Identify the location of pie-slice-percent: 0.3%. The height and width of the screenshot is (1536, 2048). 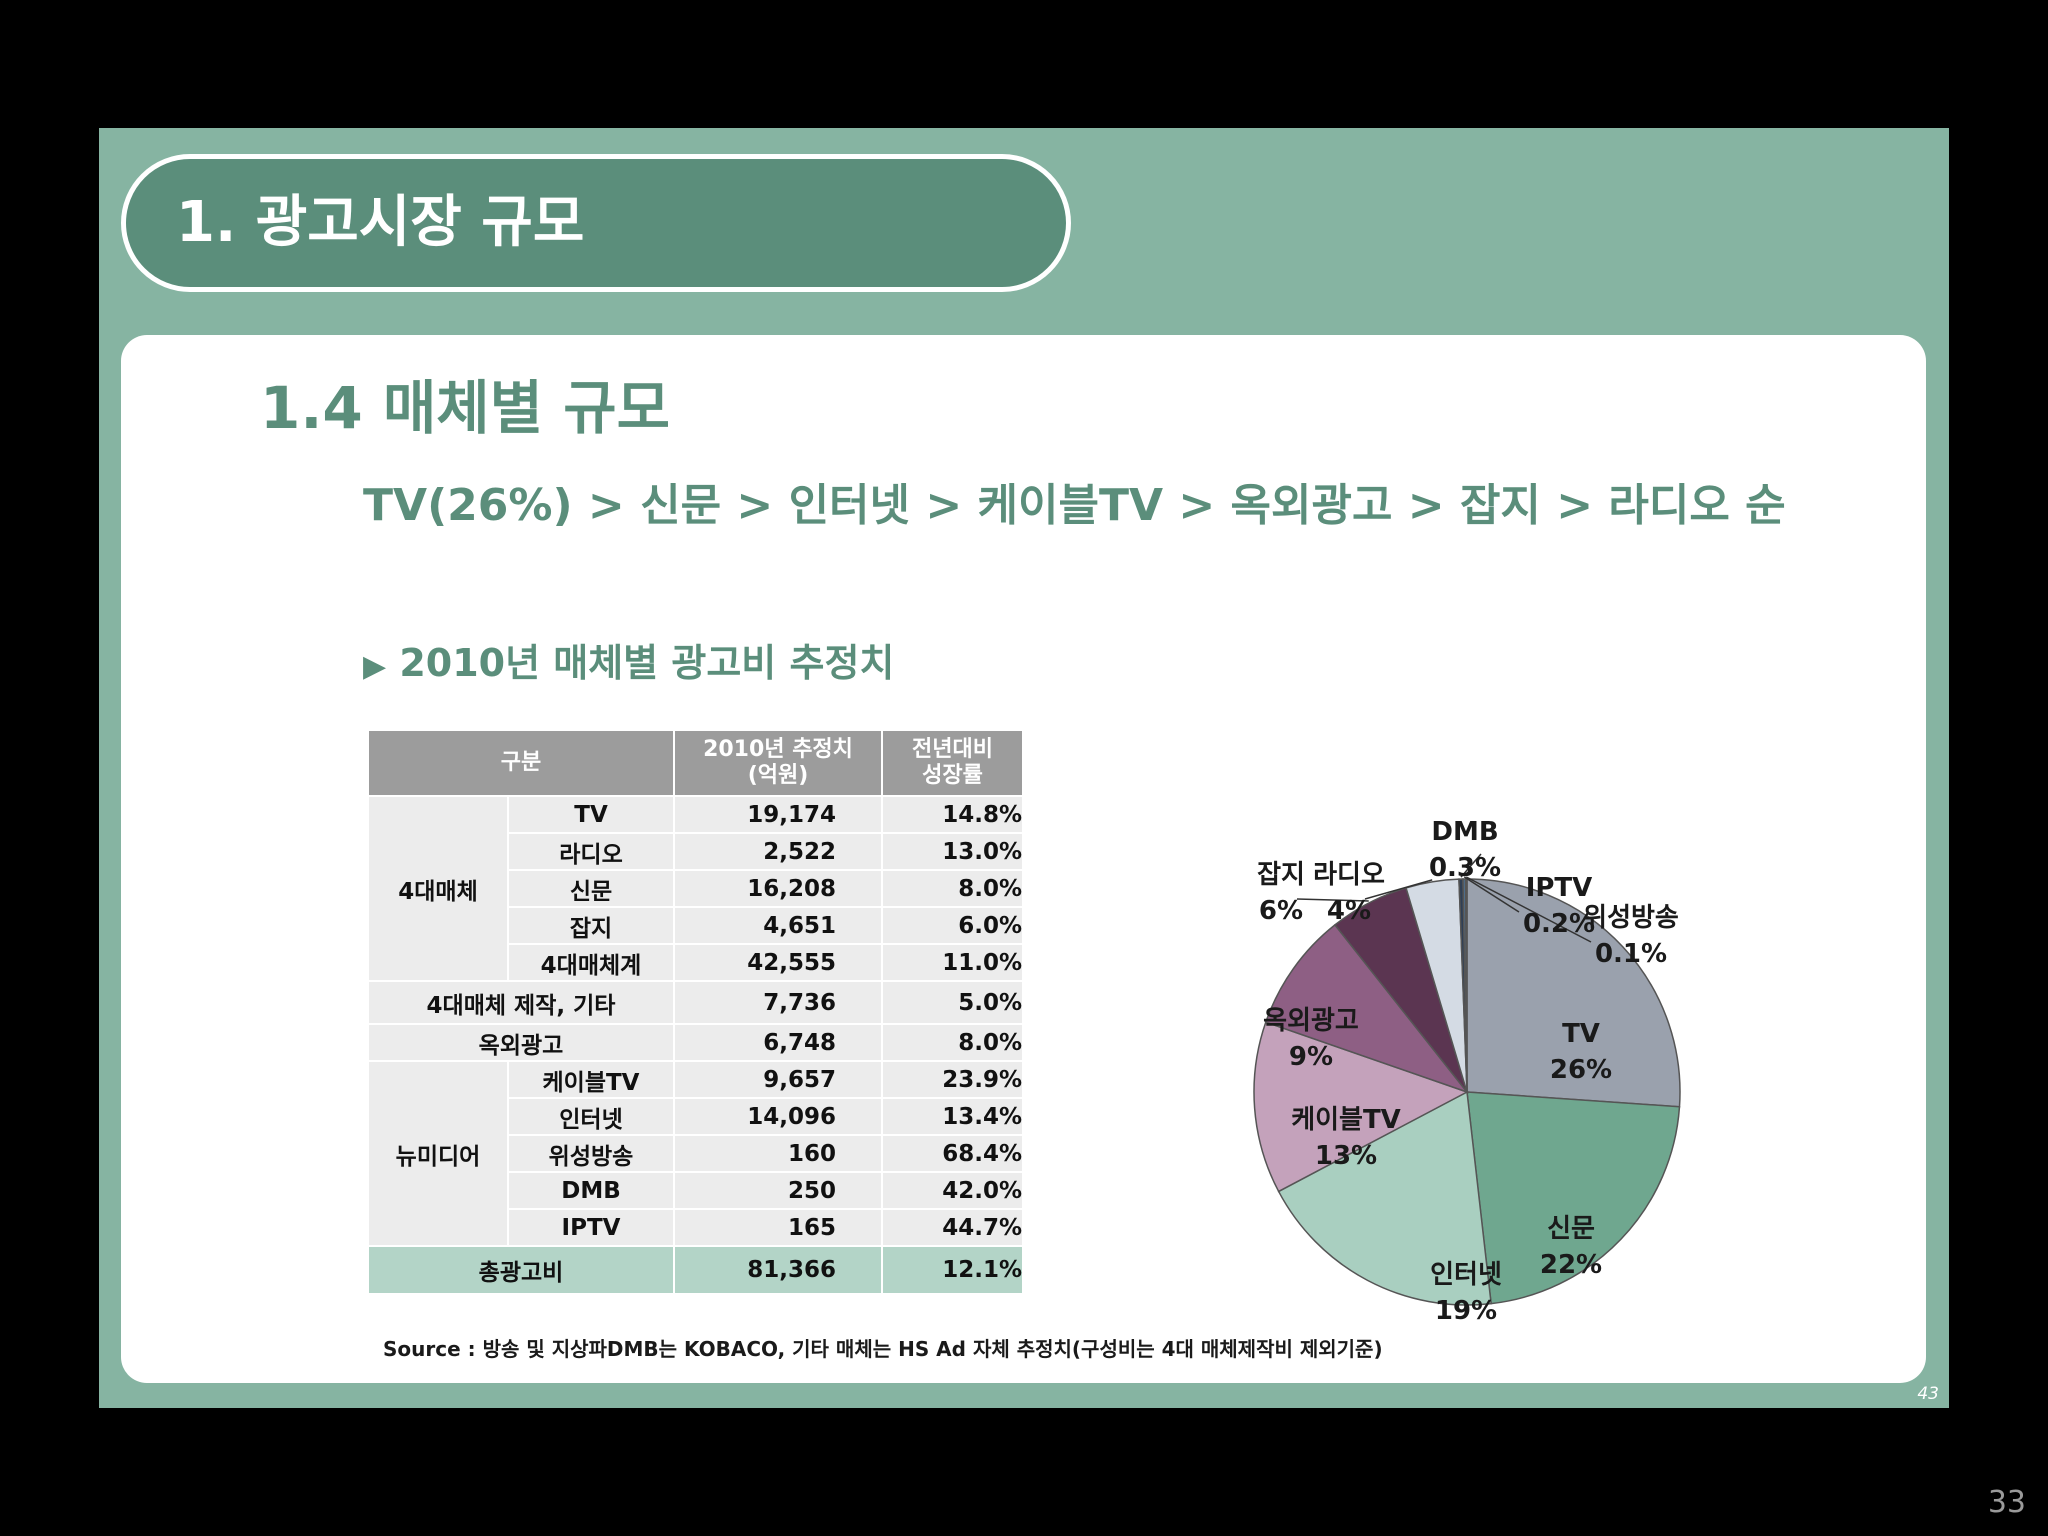
(1465, 868).